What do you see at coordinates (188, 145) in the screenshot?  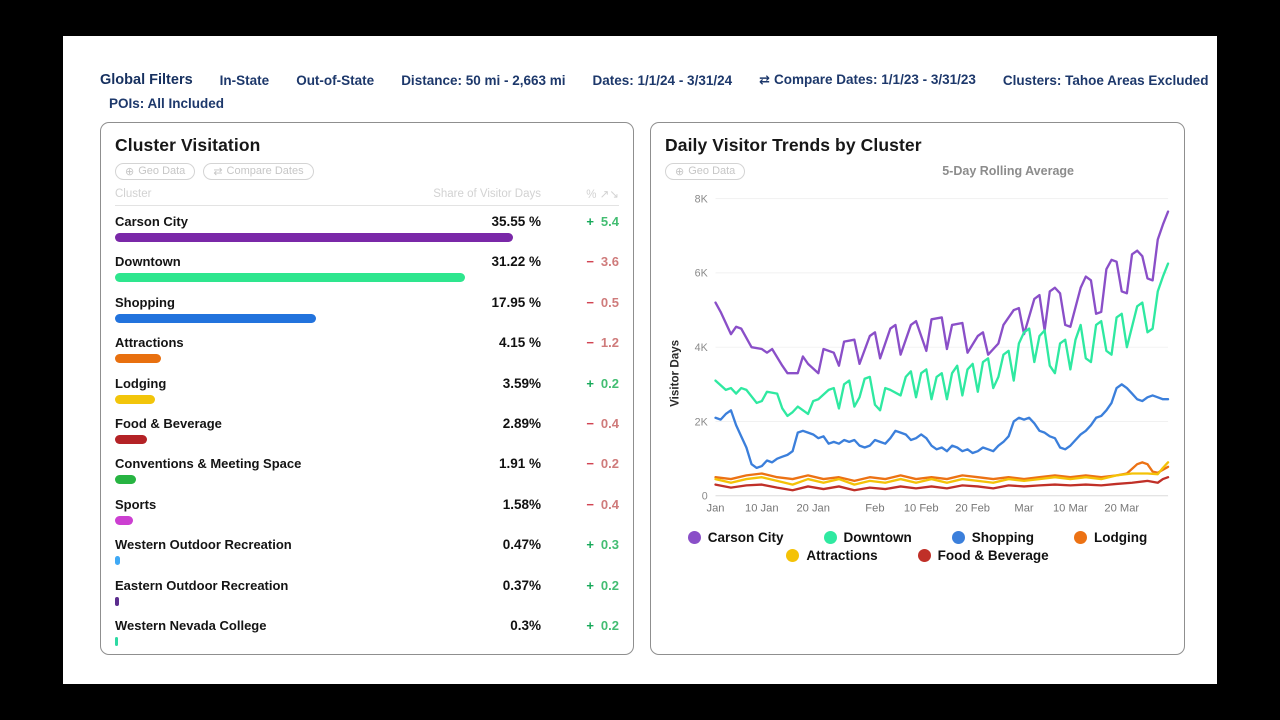 I see `cluster-visitation-title: Cluster Visitation` at bounding box center [188, 145].